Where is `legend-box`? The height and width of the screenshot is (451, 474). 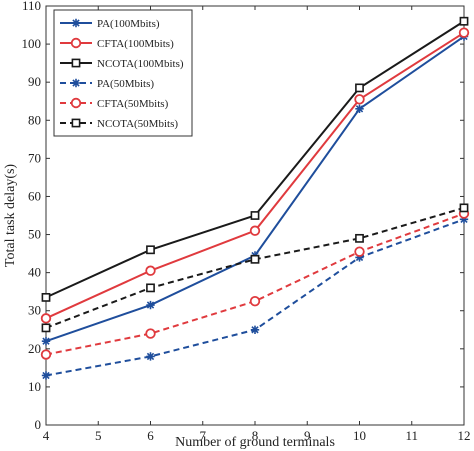
legend-box is located at coordinates (123, 73).